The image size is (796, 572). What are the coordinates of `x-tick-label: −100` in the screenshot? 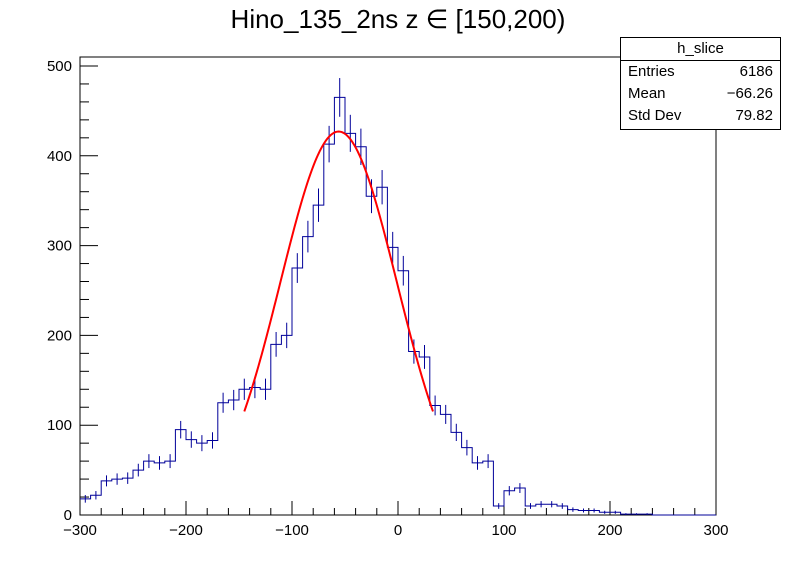 It's located at (292, 530).